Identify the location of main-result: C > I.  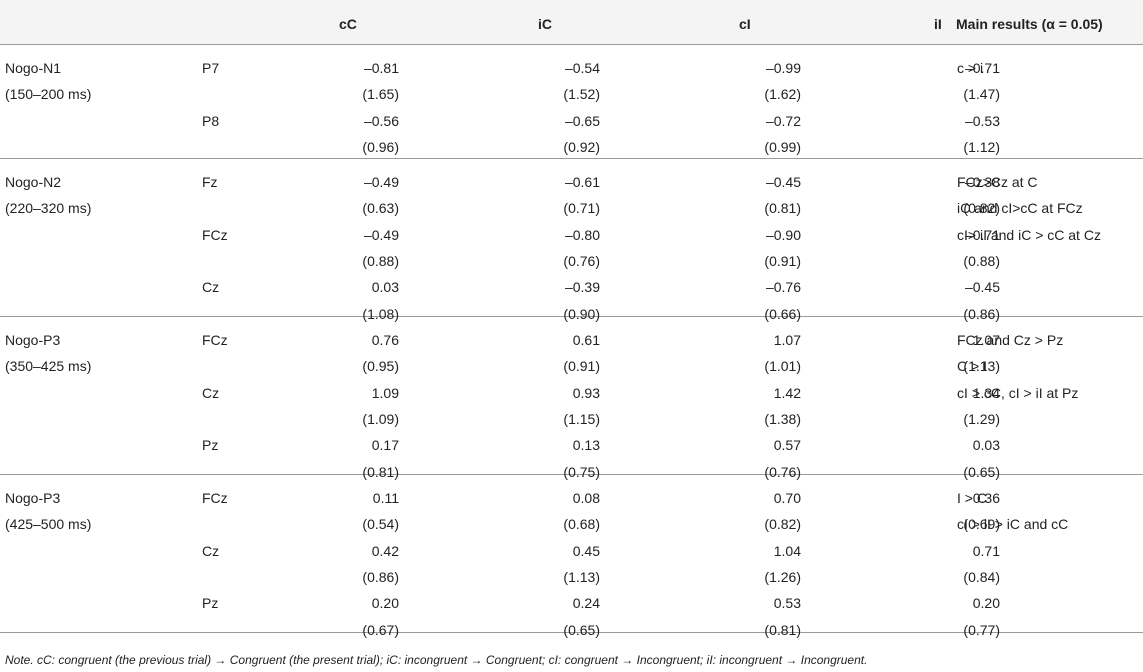
(972, 366).